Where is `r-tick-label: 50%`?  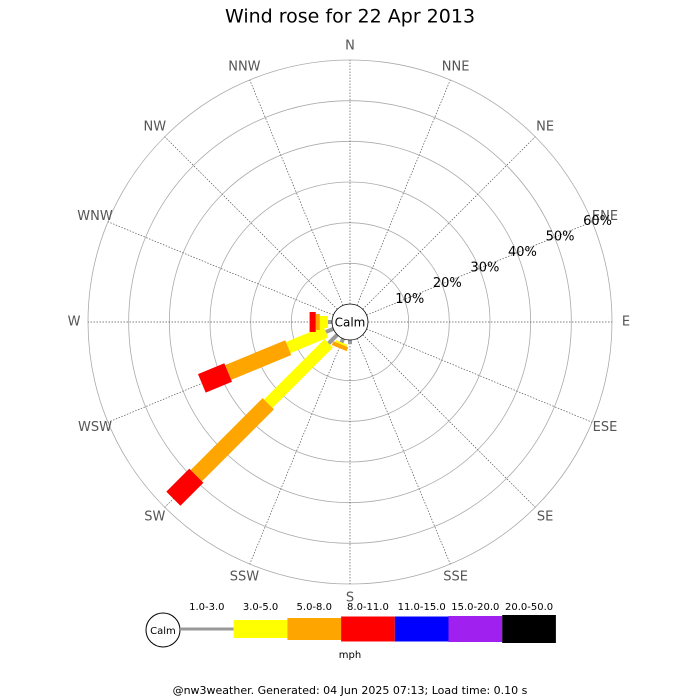
r-tick-label: 50% is located at coordinates (560, 237).